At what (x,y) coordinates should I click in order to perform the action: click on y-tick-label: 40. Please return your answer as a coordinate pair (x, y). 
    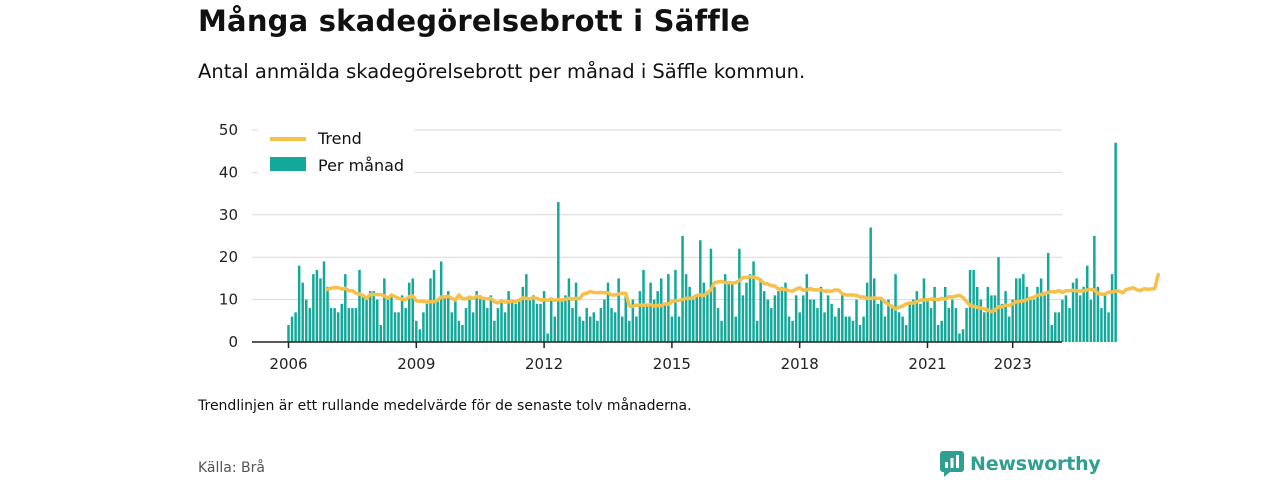
    Looking at the image, I should click on (228, 172).